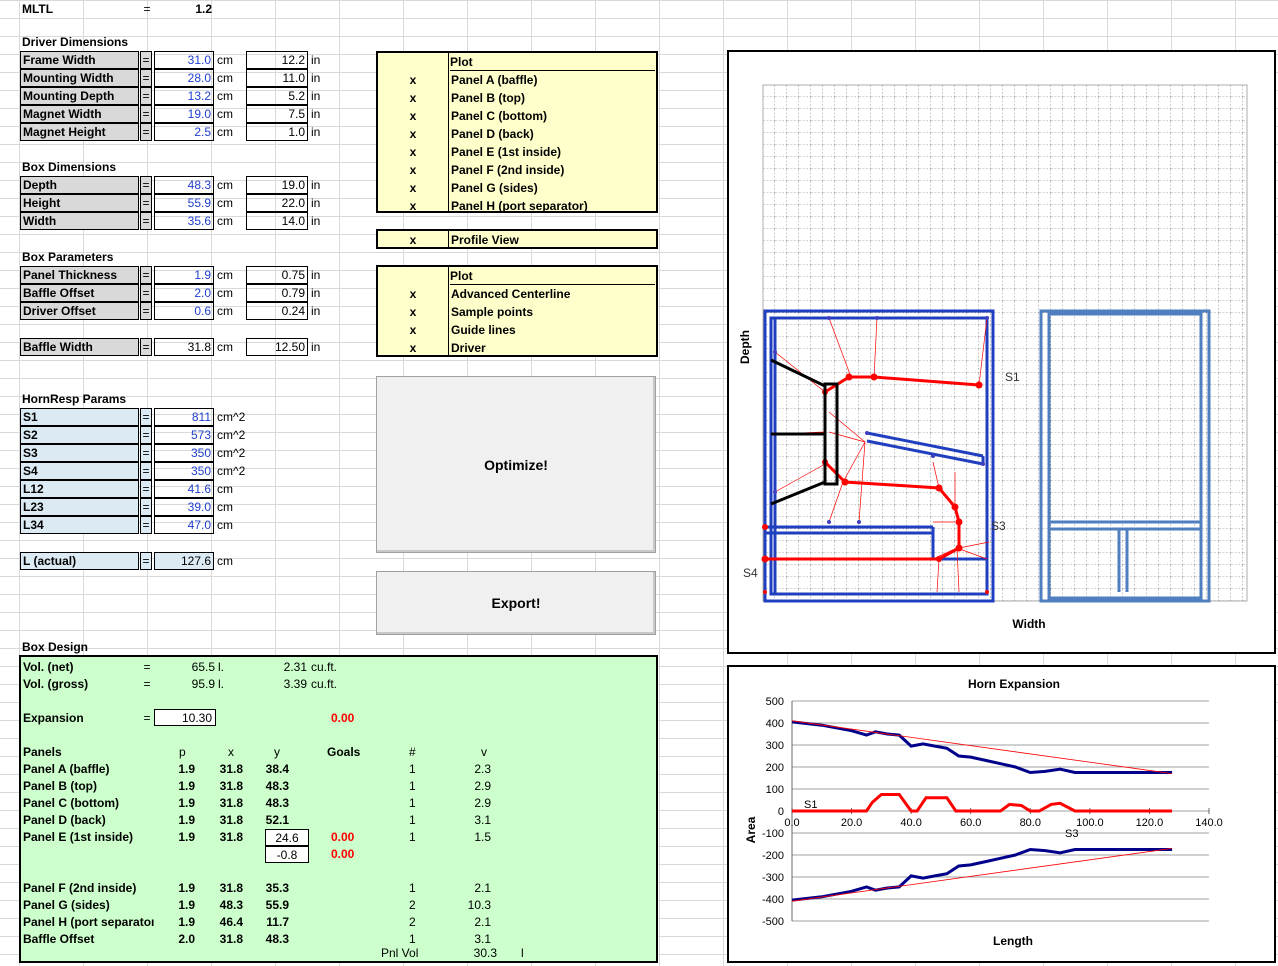 The width and height of the screenshot is (1278, 966). Describe the element at coordinates (186, 803) in the screenshot. I see `panel-p: 1.9` at that location.